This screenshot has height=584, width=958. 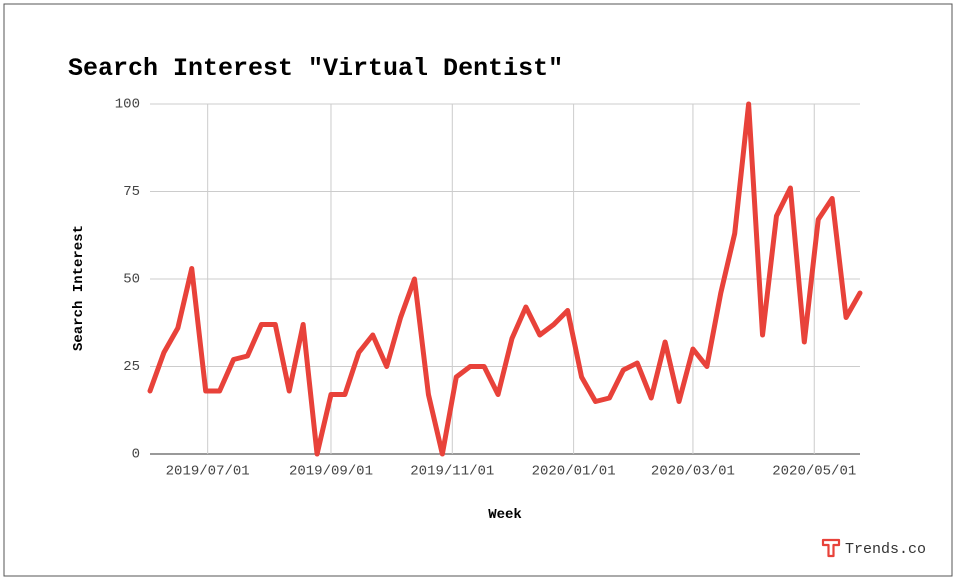 I want to click on chart-title: Search Interest "Virtual Dentist", so click(x=315, y=68).